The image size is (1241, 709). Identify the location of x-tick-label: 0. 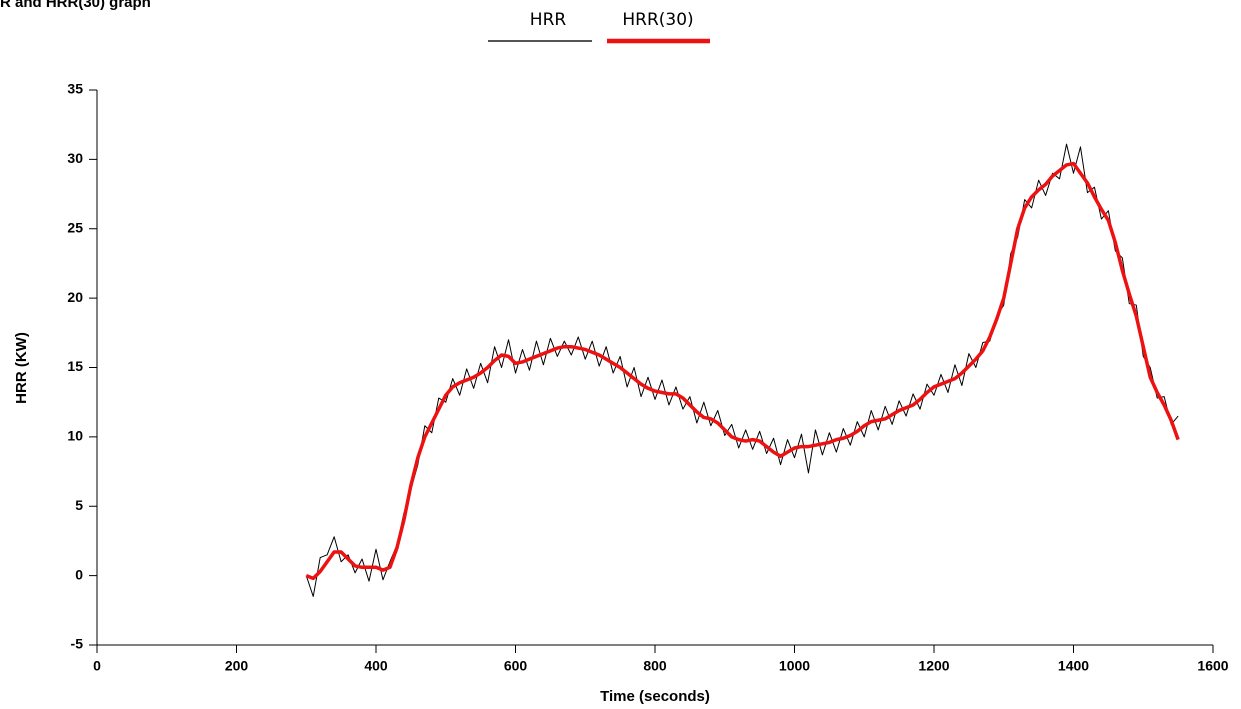
(97, 666).